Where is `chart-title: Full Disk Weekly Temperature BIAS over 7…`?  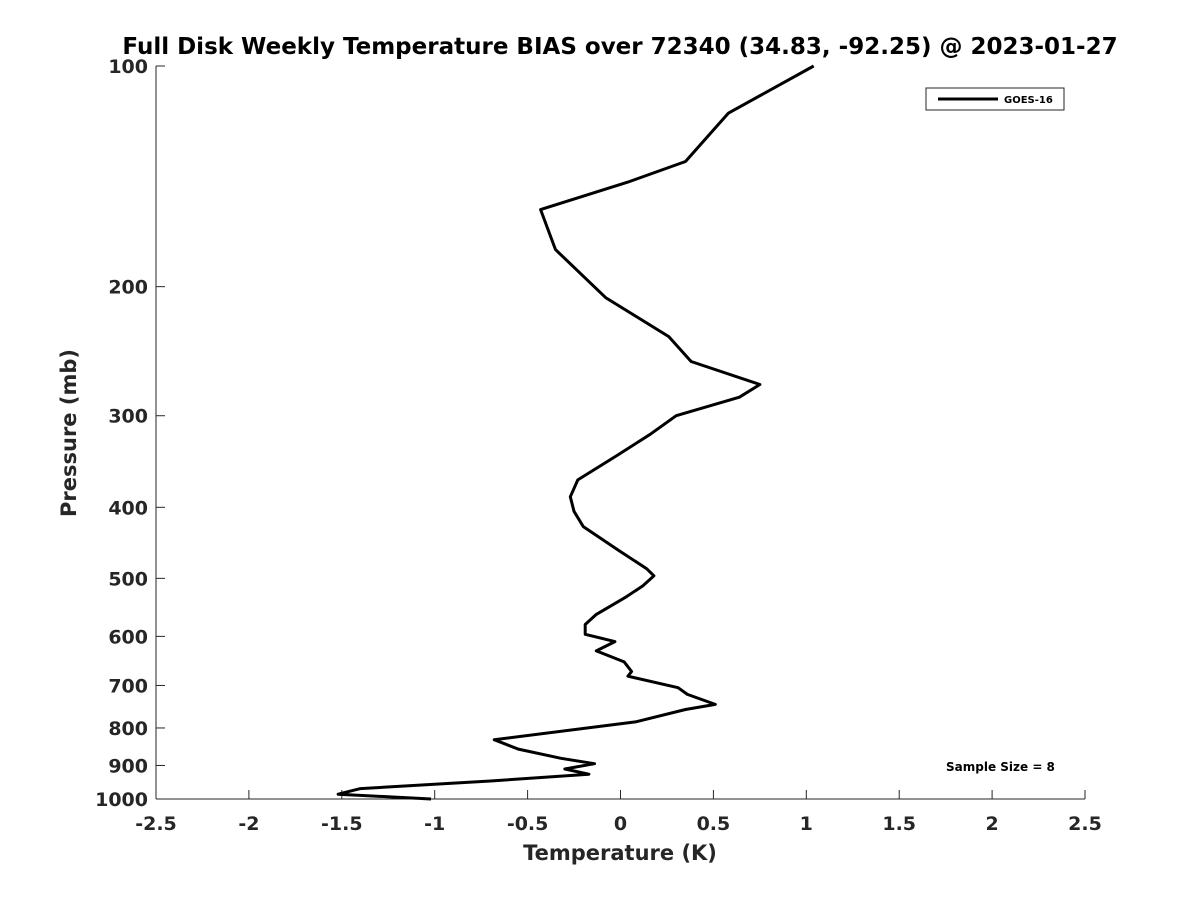 chart-title: Full Disk Weekly Temperature BIAS over 7… is located at coordinates (619, 47).